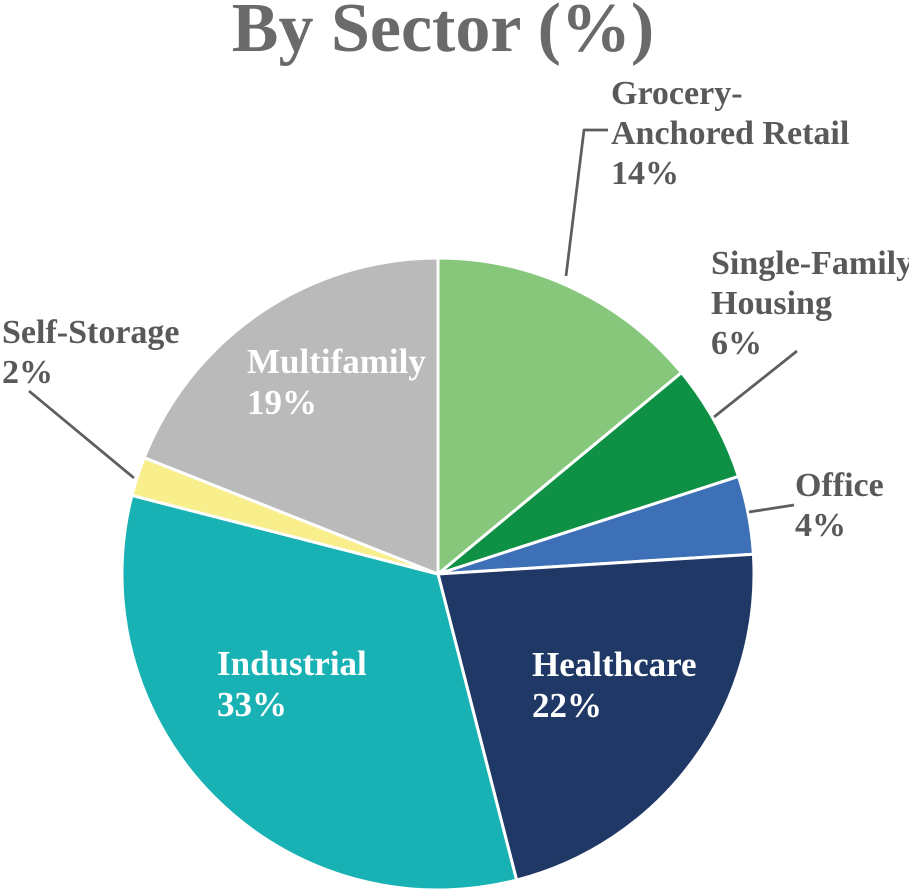 The image size is (909, 893). Describe the element at coordinates (282, 403) in the screenshot. I see `slice-label-value: 19%` at that location.